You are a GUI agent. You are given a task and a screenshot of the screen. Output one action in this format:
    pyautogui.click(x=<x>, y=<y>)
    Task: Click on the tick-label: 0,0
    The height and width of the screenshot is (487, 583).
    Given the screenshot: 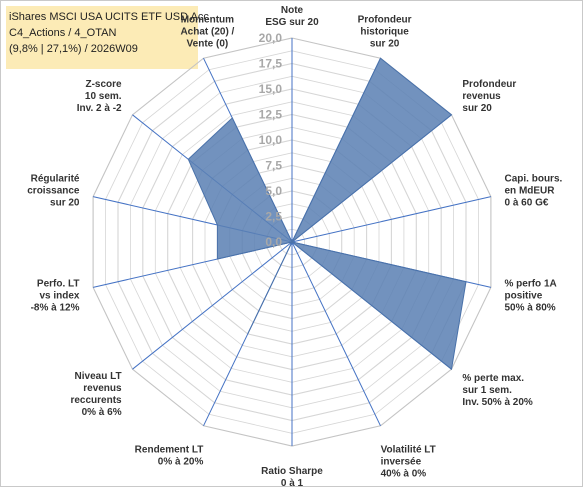 What is the action you would take?
    pyautogui.click(x=273, y=242)
    